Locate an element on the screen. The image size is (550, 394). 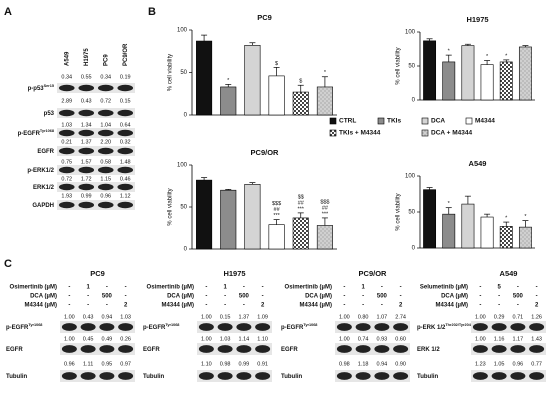
label-sup: Tyr1068 is located at coordinates (35, 325).